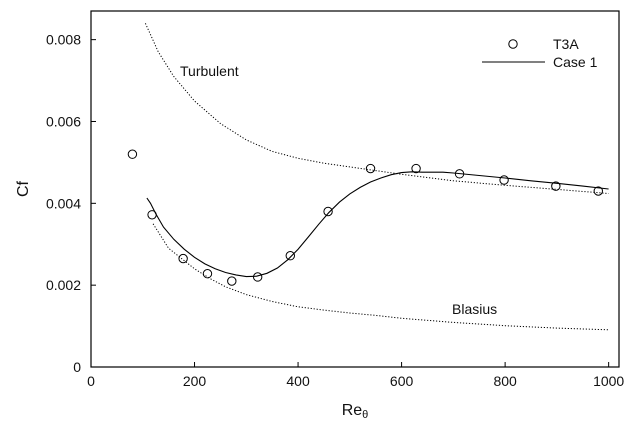  I want to click on y-tick-label: 0.004, so click(63, 203).